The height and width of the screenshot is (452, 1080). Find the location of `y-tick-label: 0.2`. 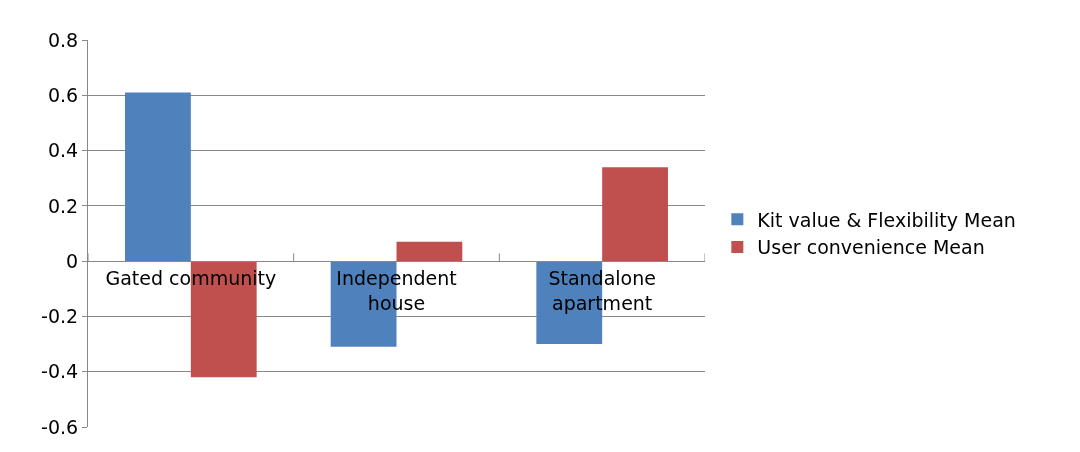

y-tick-label: 0.2 is located at coordinates (63, 205).